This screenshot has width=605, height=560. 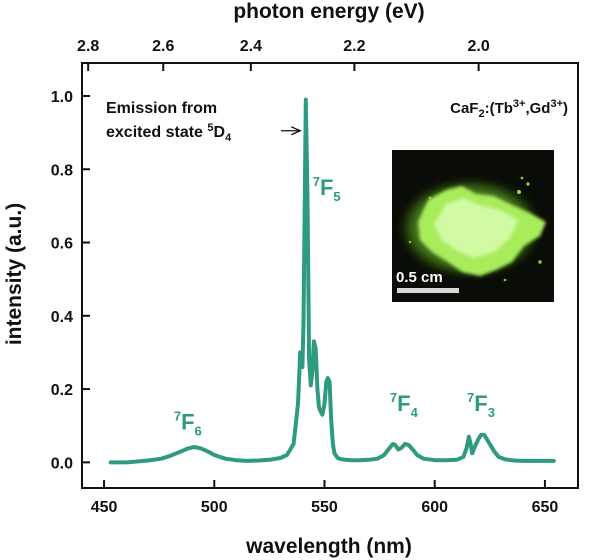 What do you see at coordinates (62, 390) in the screenshot?
I see `y-tick-label: 0.2` at bounding box center [62, 390].